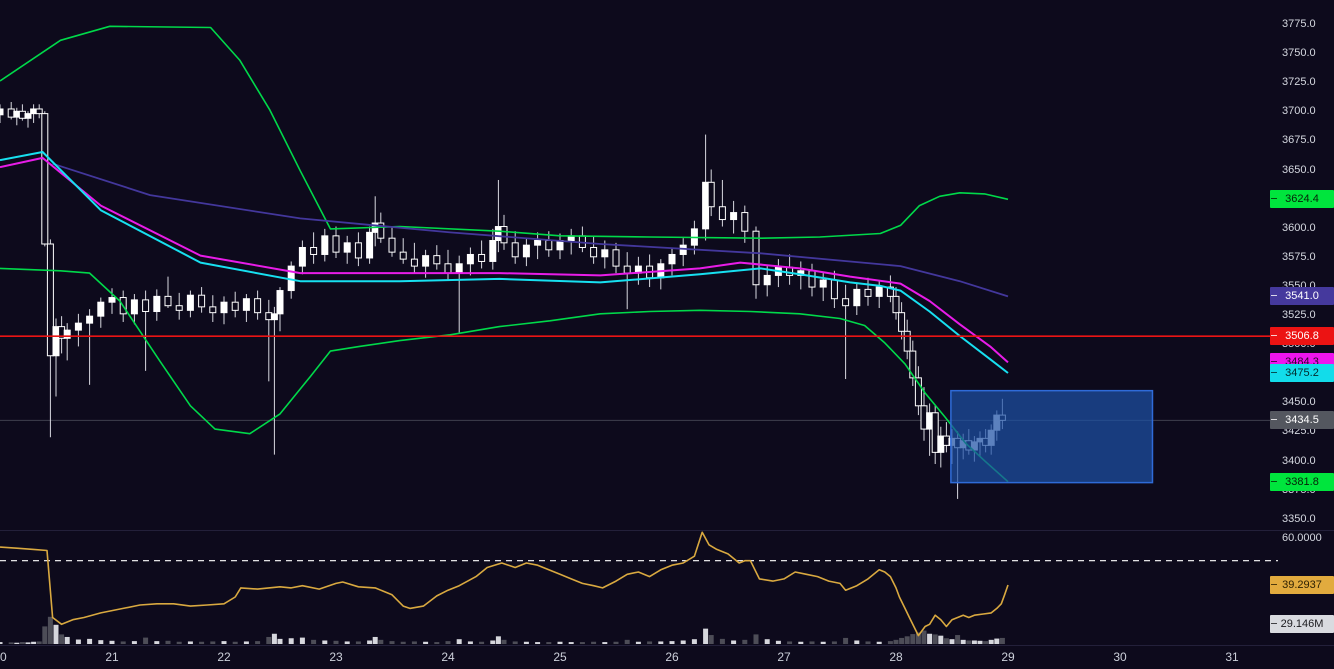  What do you see at coordinates (1299, 169) in the screenshot?
I see `price-tick-label: 3650.0` at bounding box center [1299, 169].